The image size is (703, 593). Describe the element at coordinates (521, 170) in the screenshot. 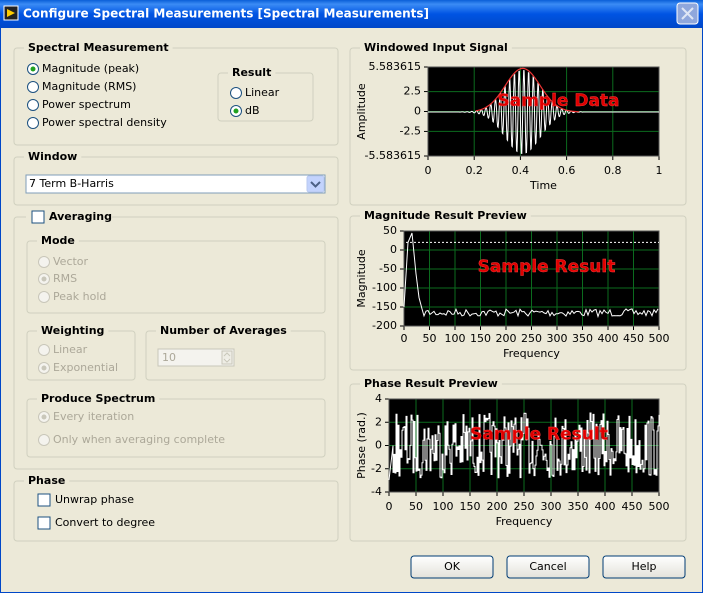

I see `x-tick-label: 0.4` at that location.